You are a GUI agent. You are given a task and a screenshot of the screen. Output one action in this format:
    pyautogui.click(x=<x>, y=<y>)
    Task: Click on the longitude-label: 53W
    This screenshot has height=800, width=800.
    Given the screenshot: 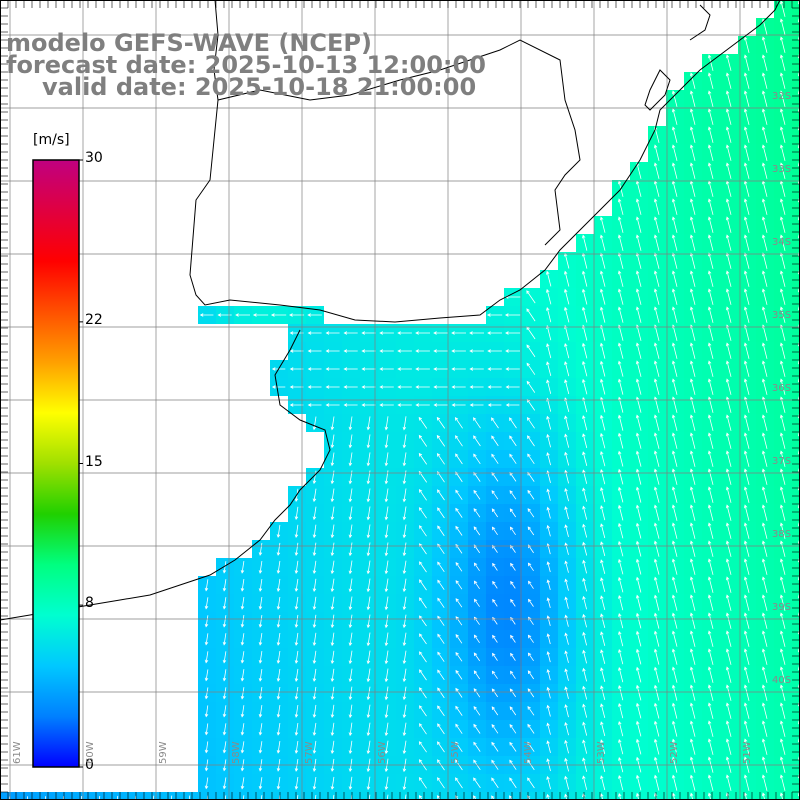 What is the action you would take?
    pyautogui.click(x=601, y=752)
    